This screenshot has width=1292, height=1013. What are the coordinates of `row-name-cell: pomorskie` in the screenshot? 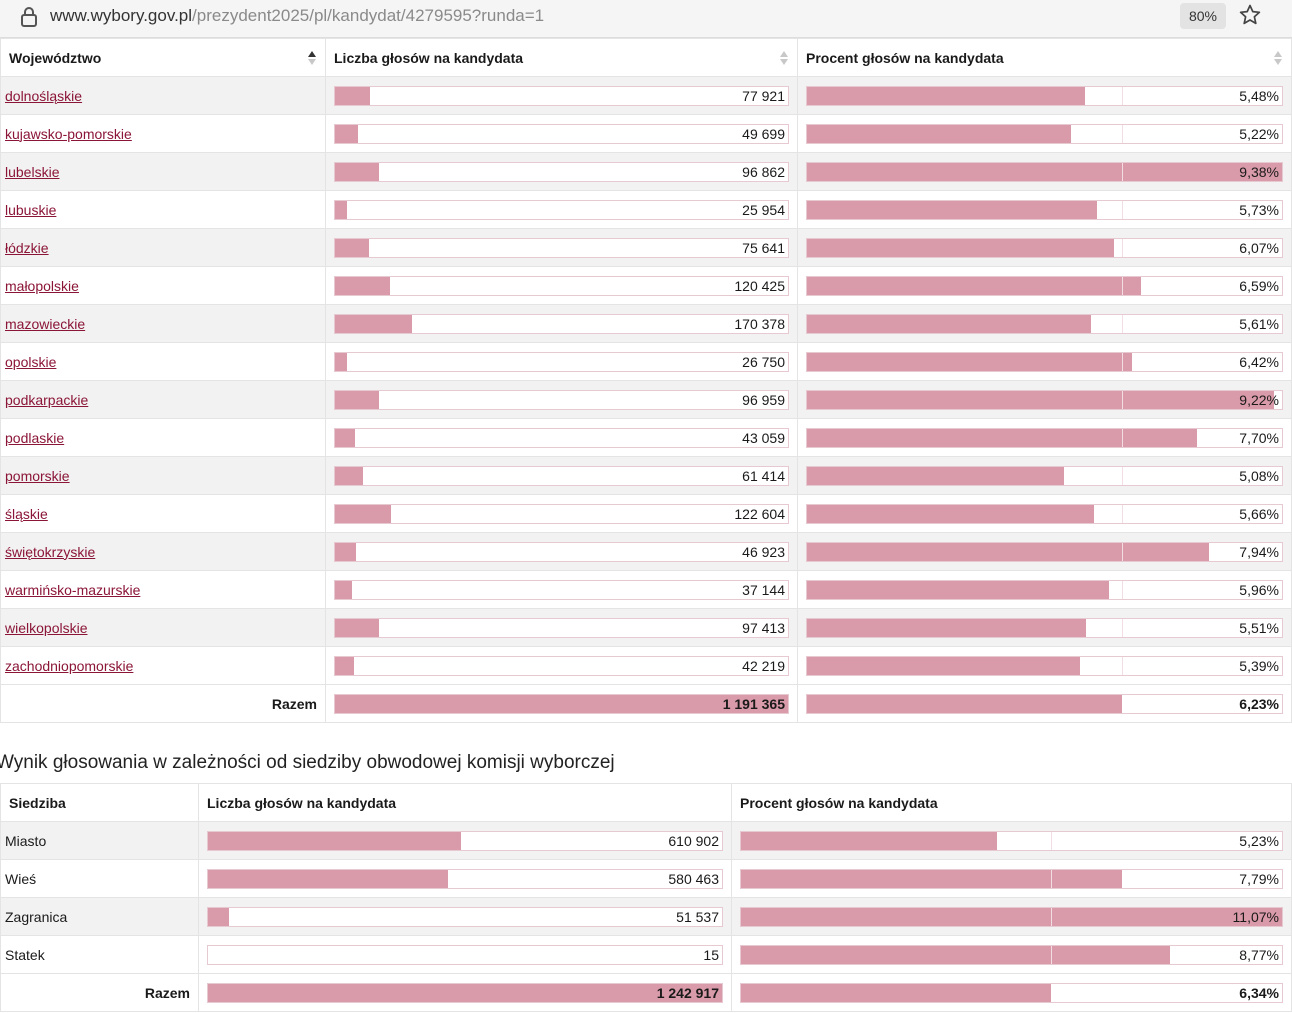 It's located at (163, 475).